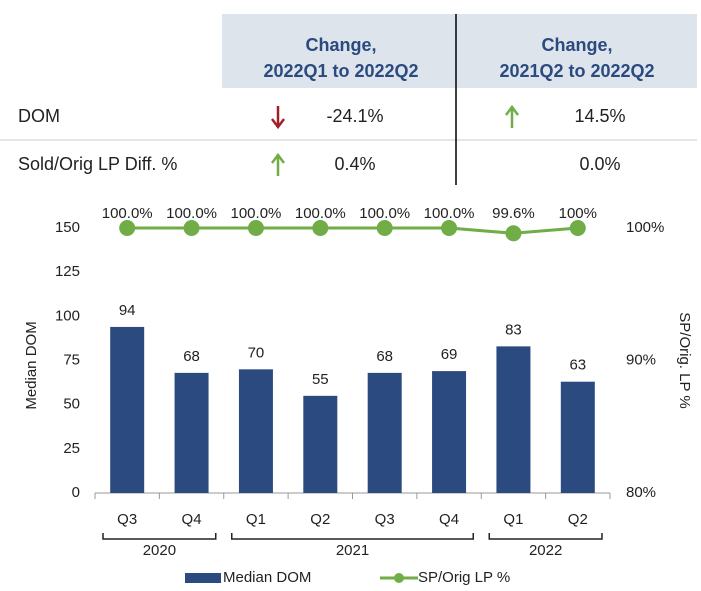  What do you see at coordinates (576, 71) in the screenshot?
I see `header: 2021Q2 to 2022Q2` at bounding box center [576, 71].